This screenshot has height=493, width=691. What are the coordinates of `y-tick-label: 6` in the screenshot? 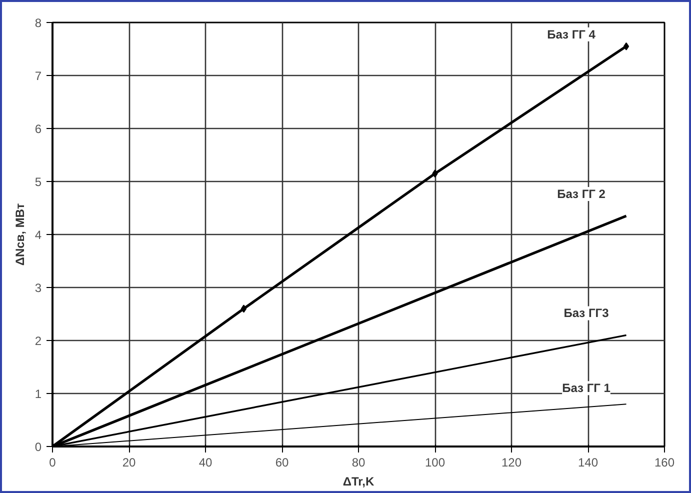 It's located at (38, 129).